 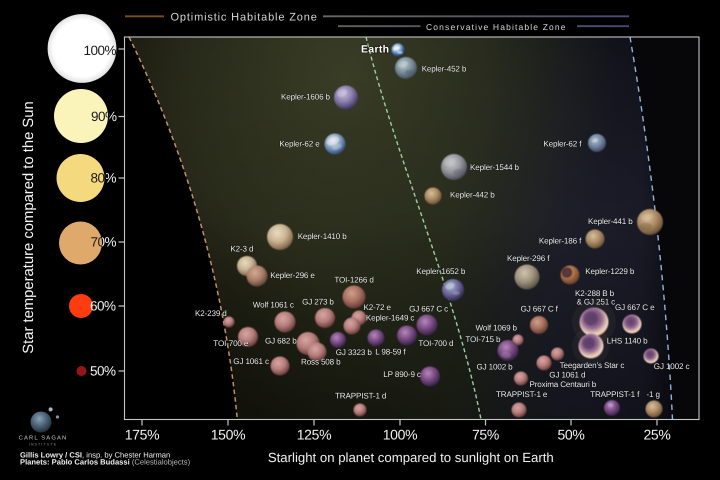 I want to click on svg-text: GJ 1002 c, so click(x=672, y=366).